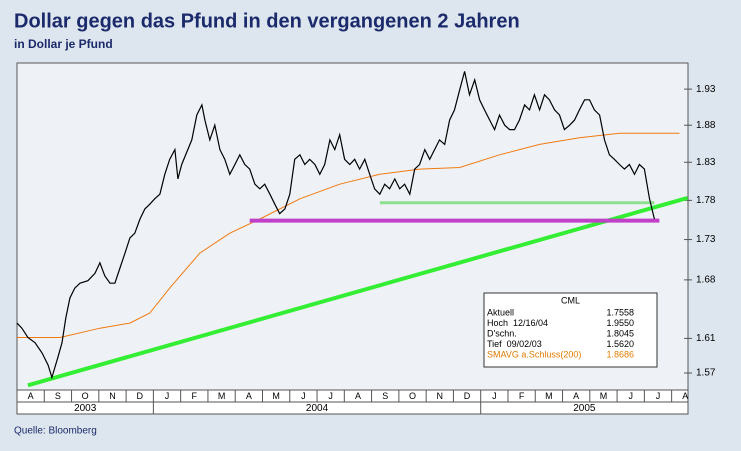 This screenshot has width=741, height=451. I want to click on info-label: D'schn., so click(502, 333).